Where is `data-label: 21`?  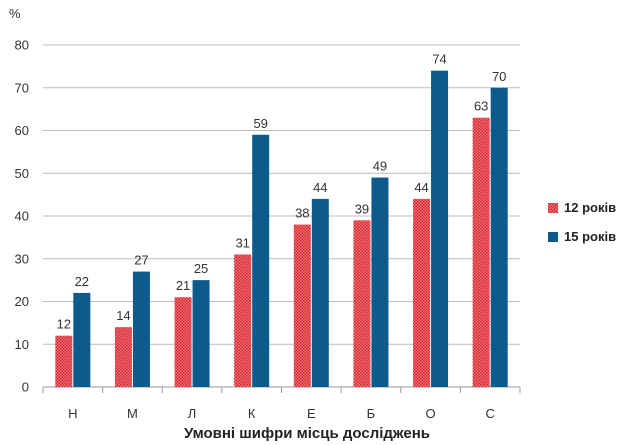
data-label: 21 is located at coordinates (183, 285).